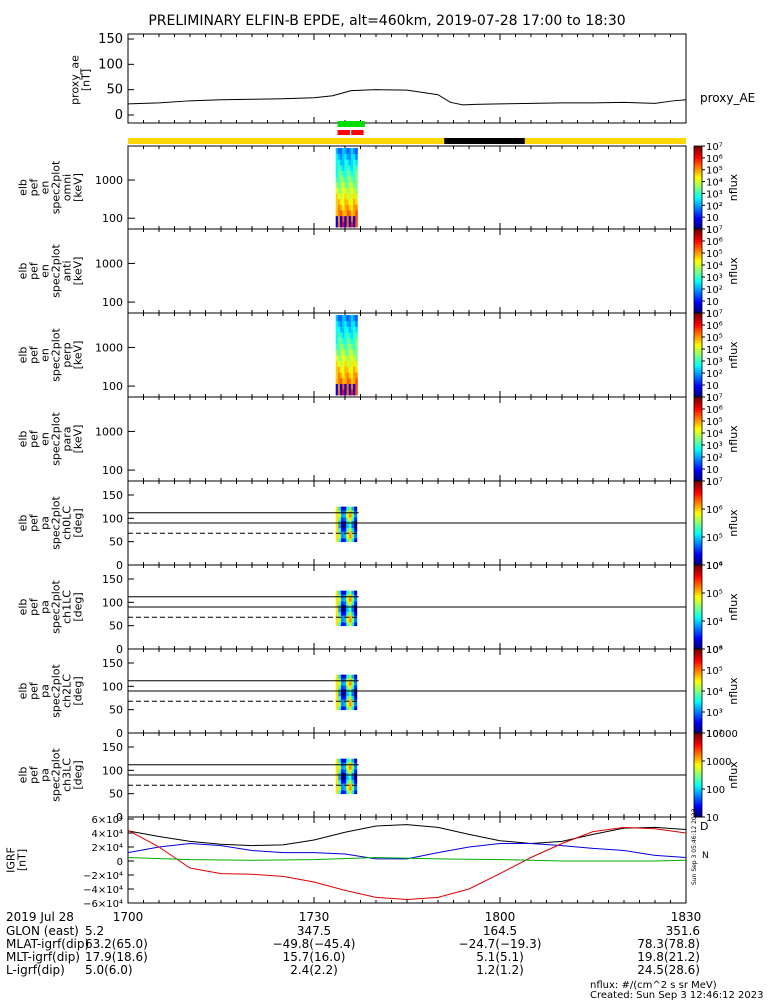  I want to click on spec2plot-pa-ch3LC-ylabel-line: pef, so click(34, 774).